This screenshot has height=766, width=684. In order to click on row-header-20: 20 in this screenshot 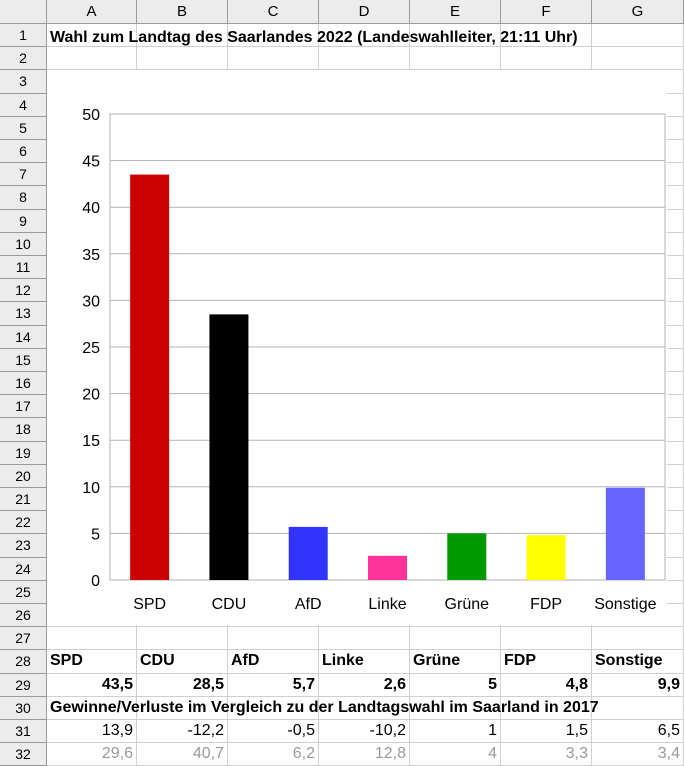, I will do `click(23, 476)`.